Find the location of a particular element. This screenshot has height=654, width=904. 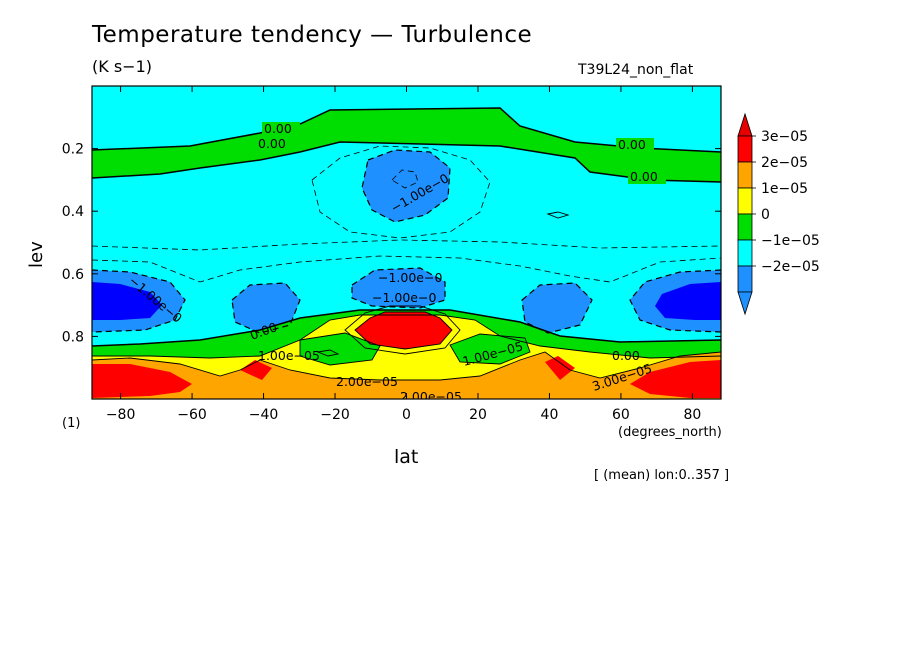

fill-green-pocket-right is located at coordinates (490, 349).